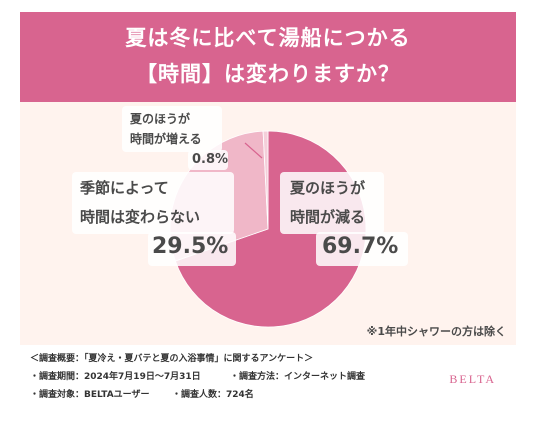 This screenshot has width=536, height=432. I want to click on value-label-increase: 0.8%, so click(210, 159).